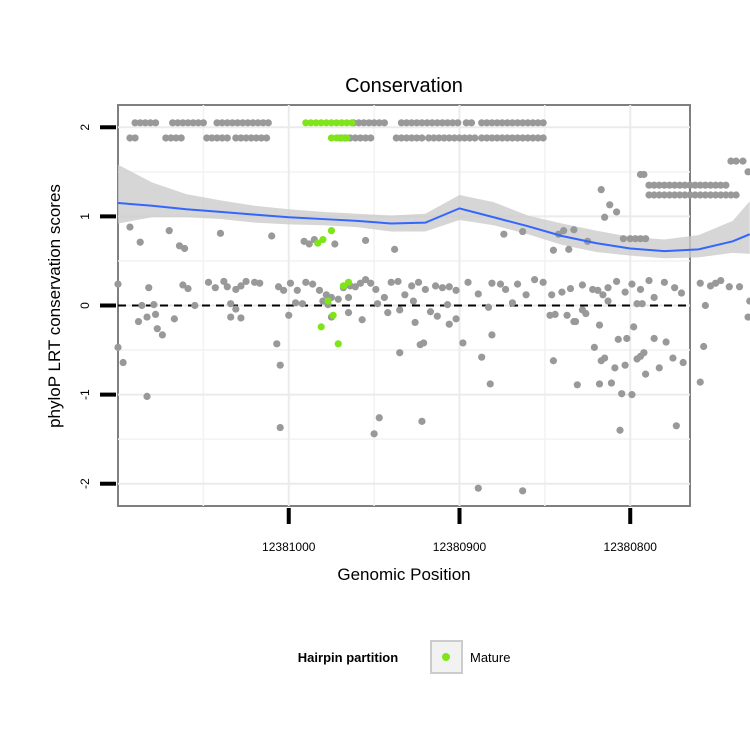 The width and height of the screenshot is (750, 750). I want to click on x-tick-label: 12380800, so click(631, 547).